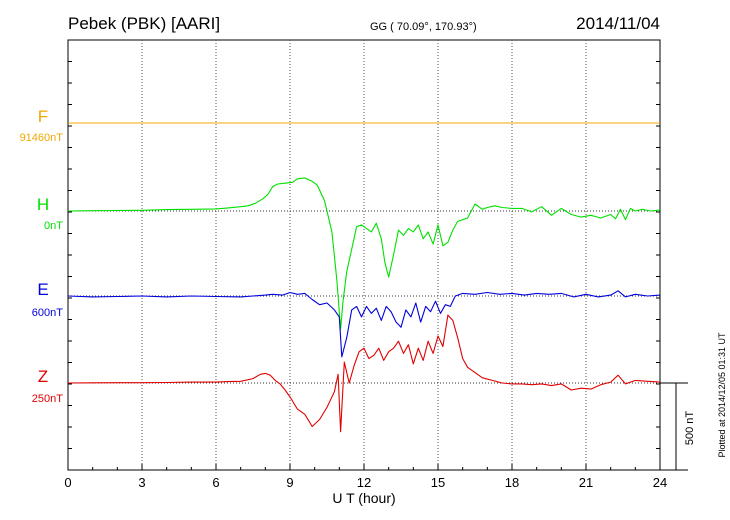 The image size is (730, 520). What do you see at coordinates (43, 116) in the screenshot?
I see `series-name-f: F` at bounding box center [43, 116].